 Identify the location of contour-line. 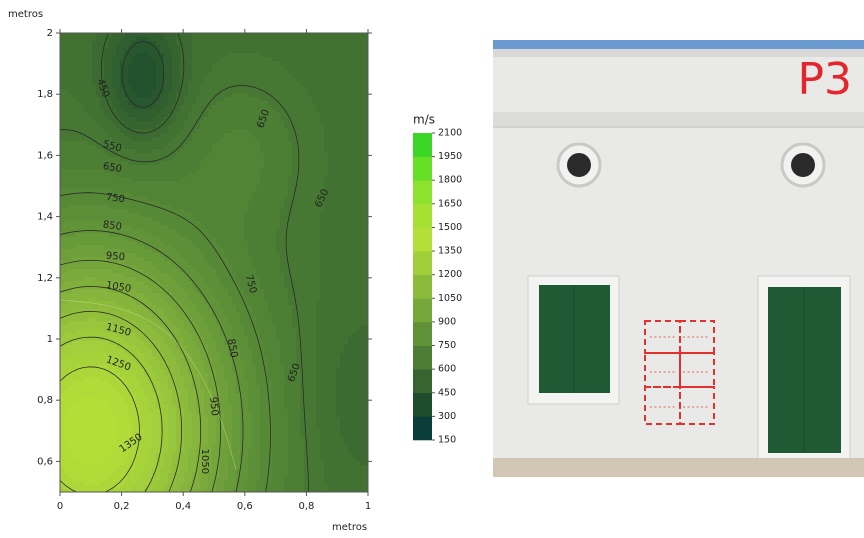
(99, 429).